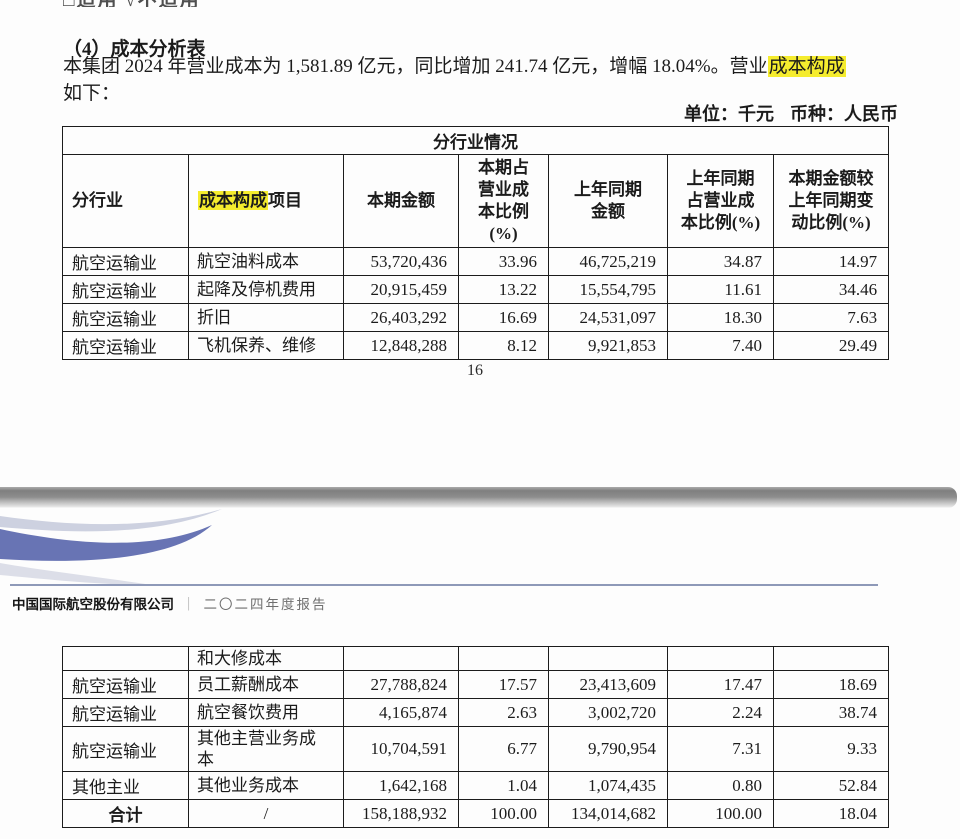  What do you see at coordinates (266, 813) in the screenshot?
I see `cell-total-item: /` at bounding box center [266, 813].